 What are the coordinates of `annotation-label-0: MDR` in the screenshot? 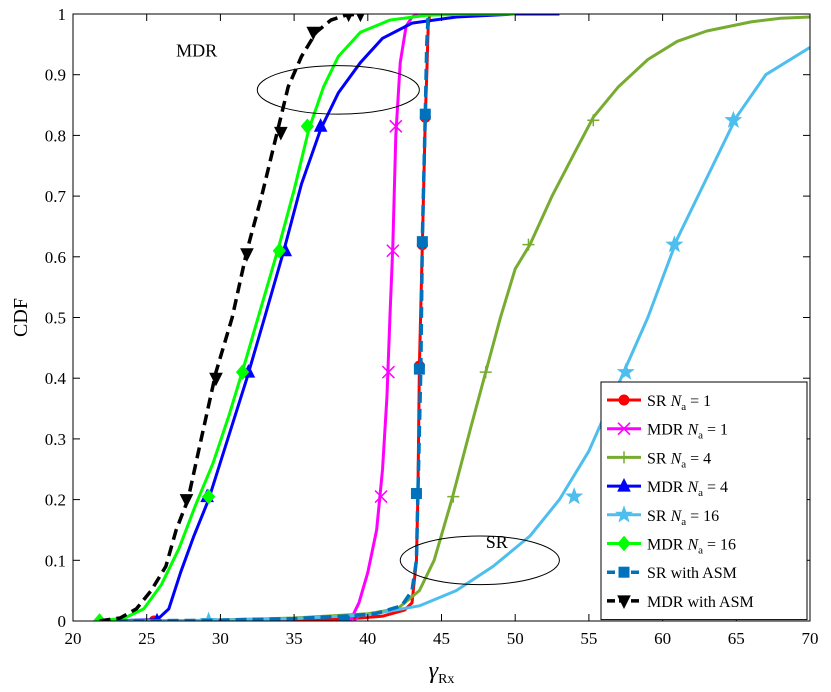 It's located at (196, 50).